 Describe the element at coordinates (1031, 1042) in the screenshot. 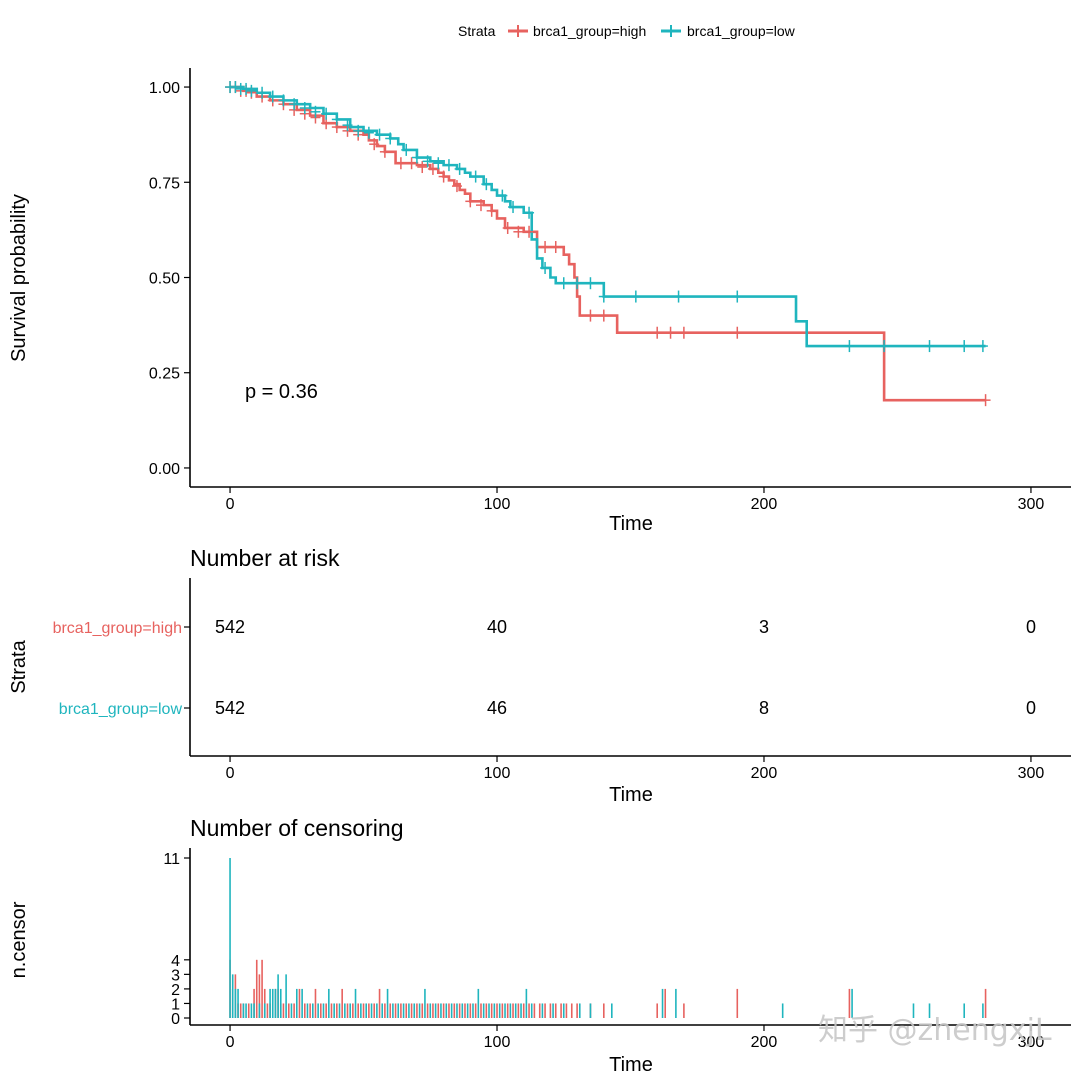

I see `censoring-x-tick-label: 300` at that location.